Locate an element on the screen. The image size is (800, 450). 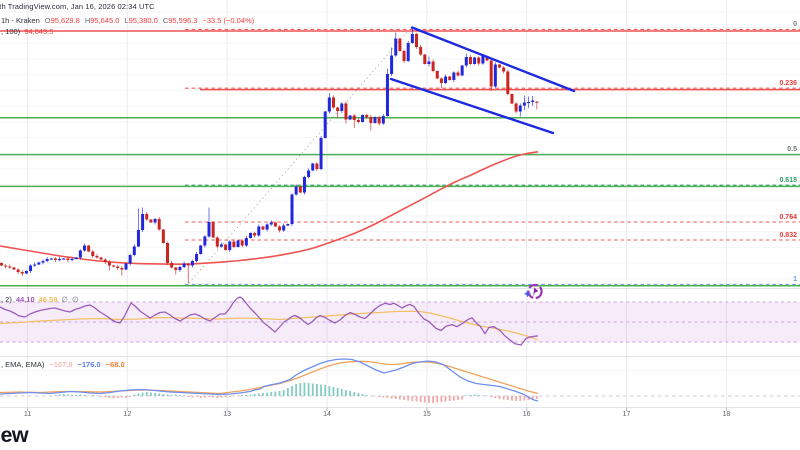
macd-hist-value: −107.9 is located at coordinates (61, 364).